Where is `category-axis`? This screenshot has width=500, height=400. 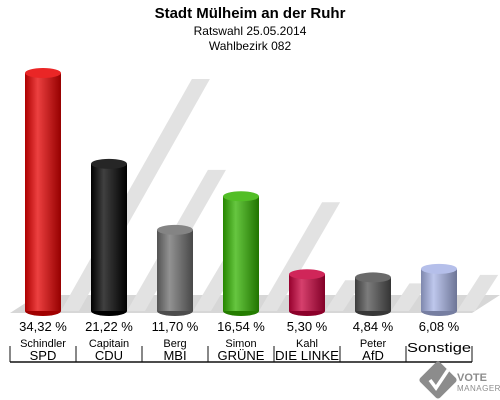 category-axis is located at coordinates (241, 354).